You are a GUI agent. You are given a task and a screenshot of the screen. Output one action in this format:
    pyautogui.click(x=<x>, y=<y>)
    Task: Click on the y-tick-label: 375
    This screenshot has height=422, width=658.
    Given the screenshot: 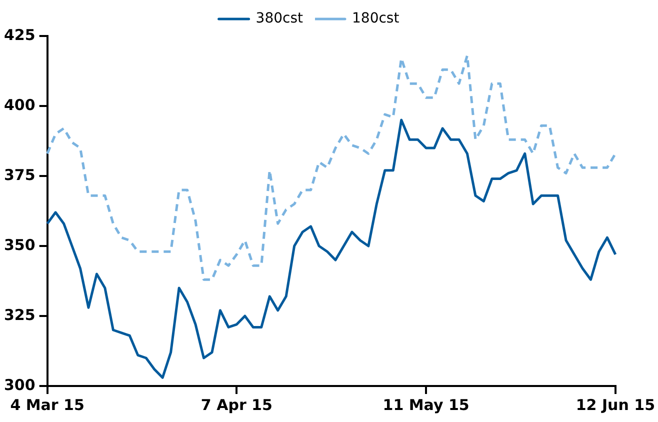 What is the action you would take?
    pyautogui.click(x=20, y=175)
    